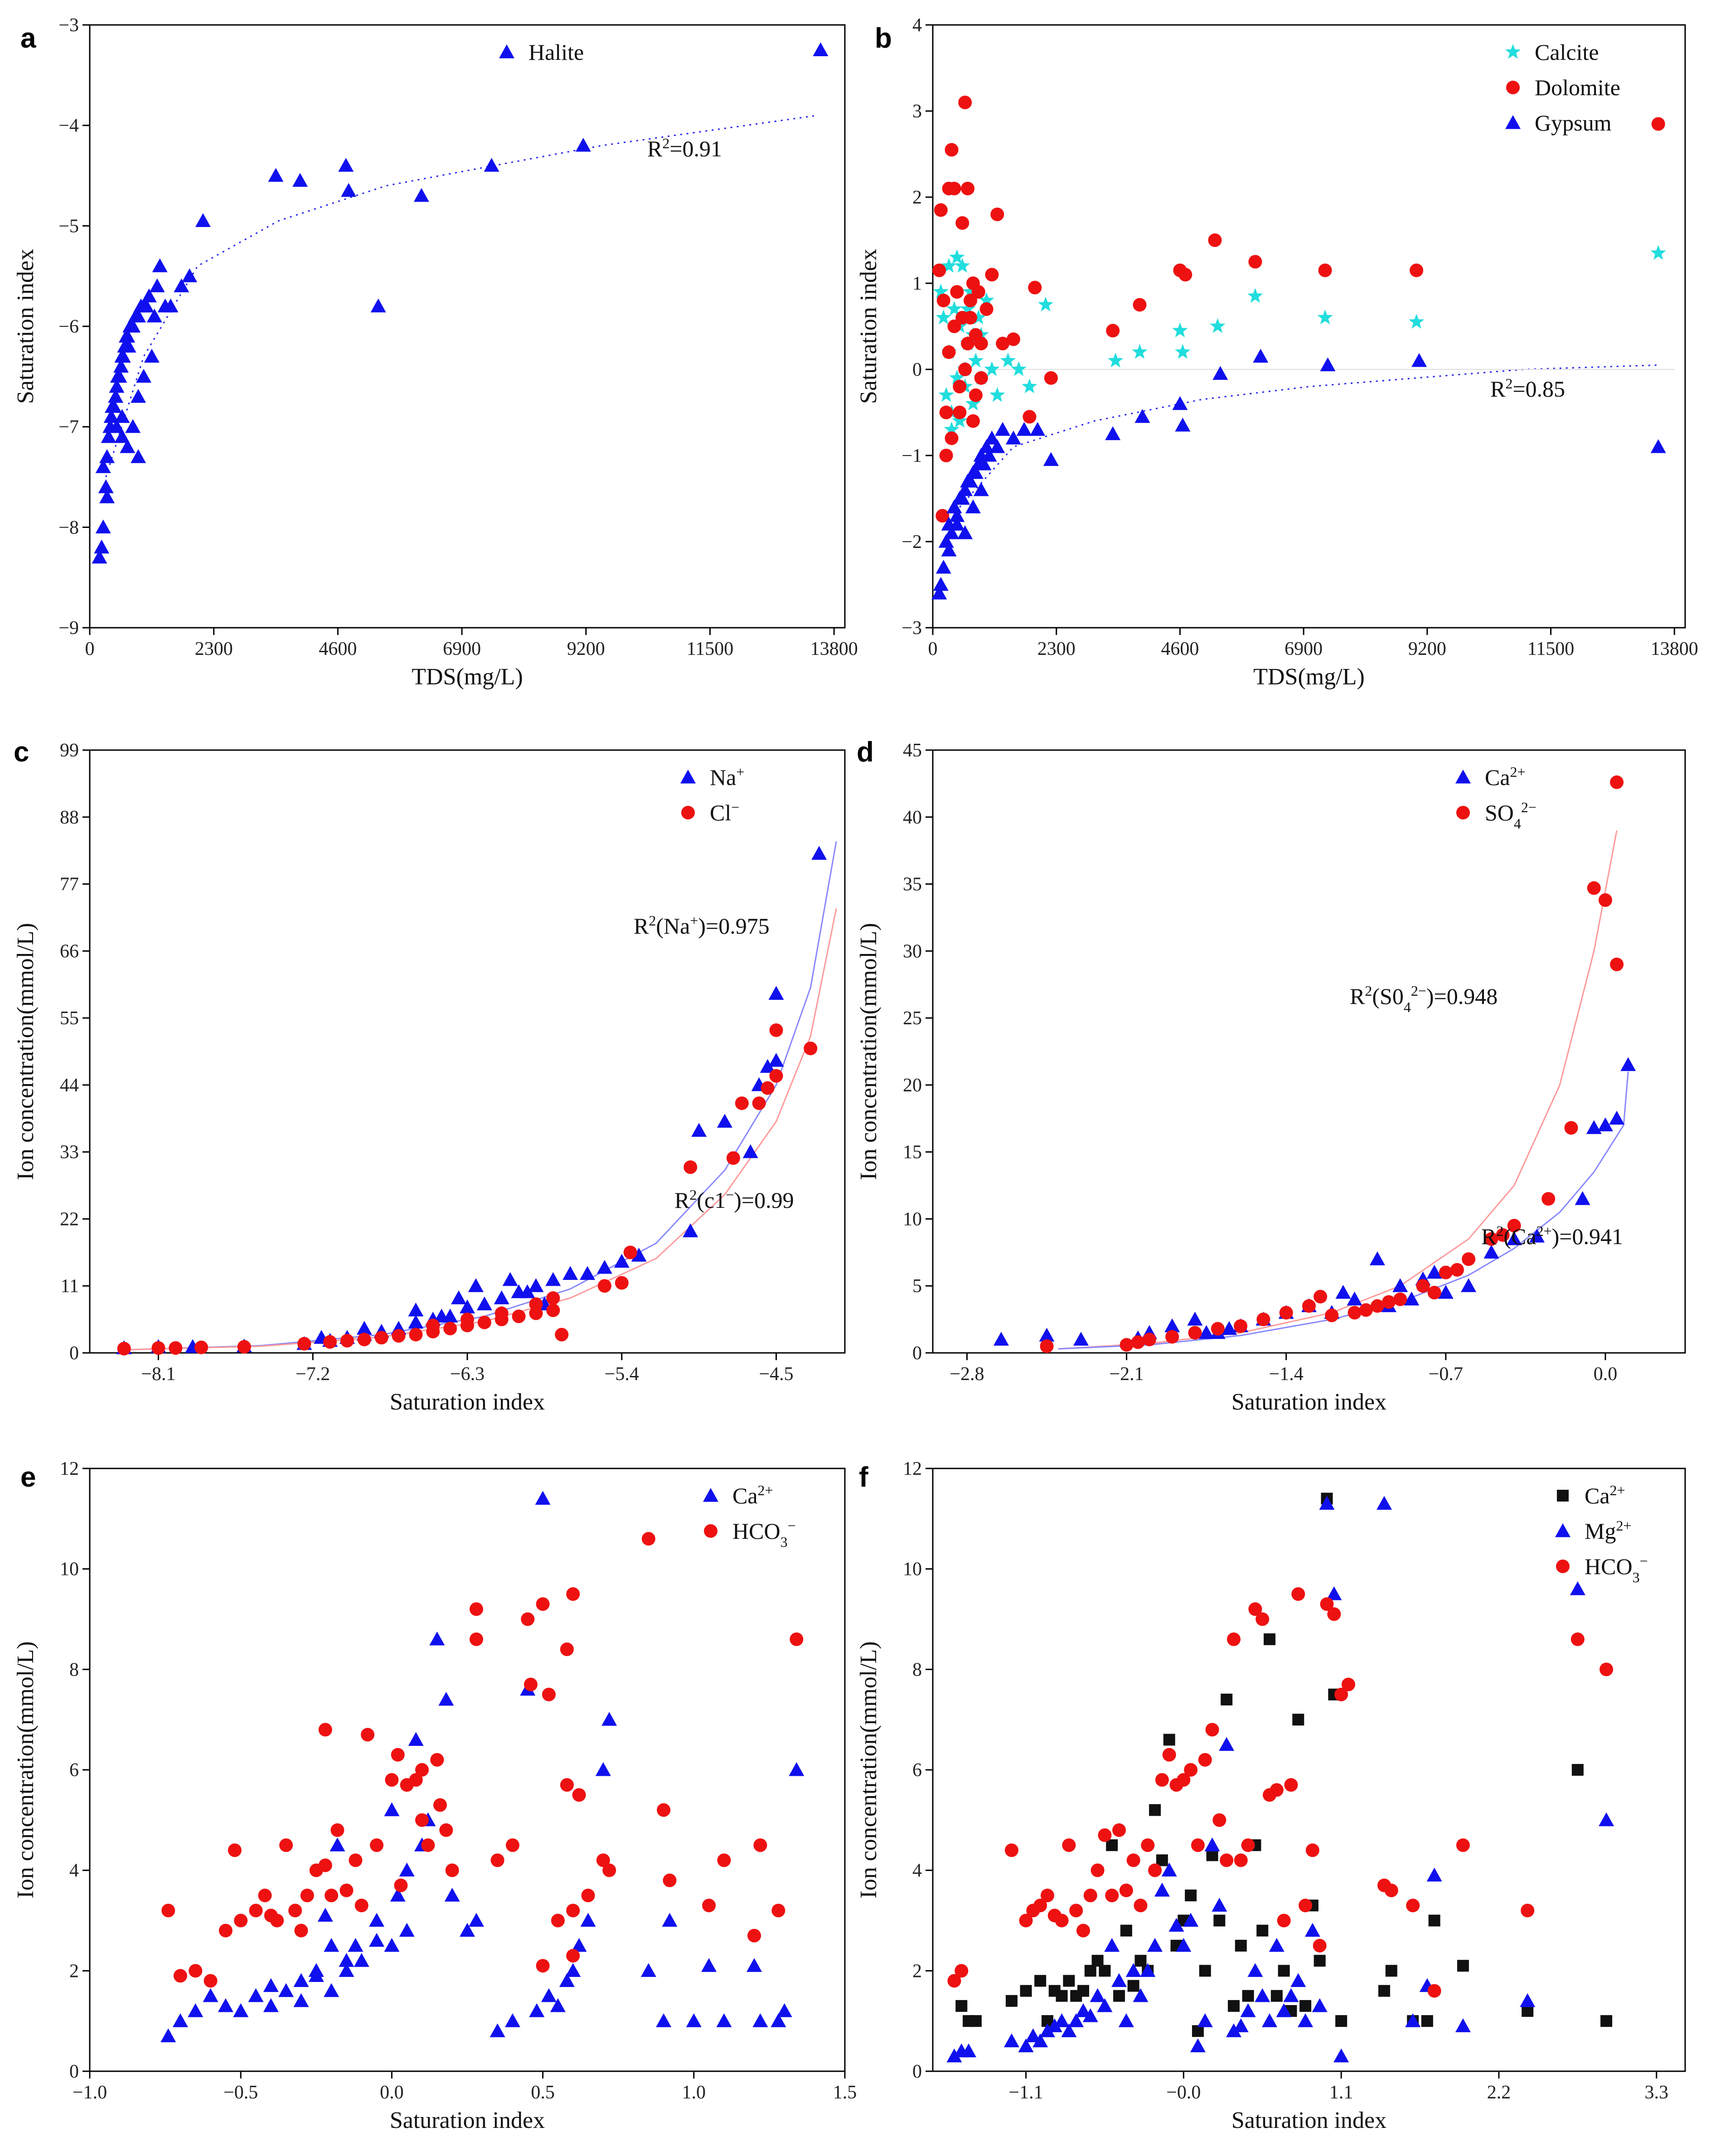 The image size is (1711, 2156). Describe the element at coordinates (543, 2093) in the screenshot. I see `x-tick-label: 0.5` at that location.